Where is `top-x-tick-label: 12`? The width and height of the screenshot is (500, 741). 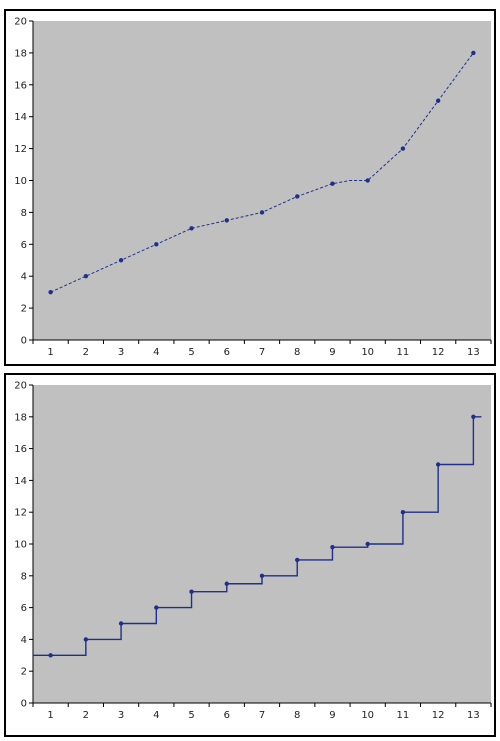
top-x-tick-label: 12 is located at coordinates (438, 352).